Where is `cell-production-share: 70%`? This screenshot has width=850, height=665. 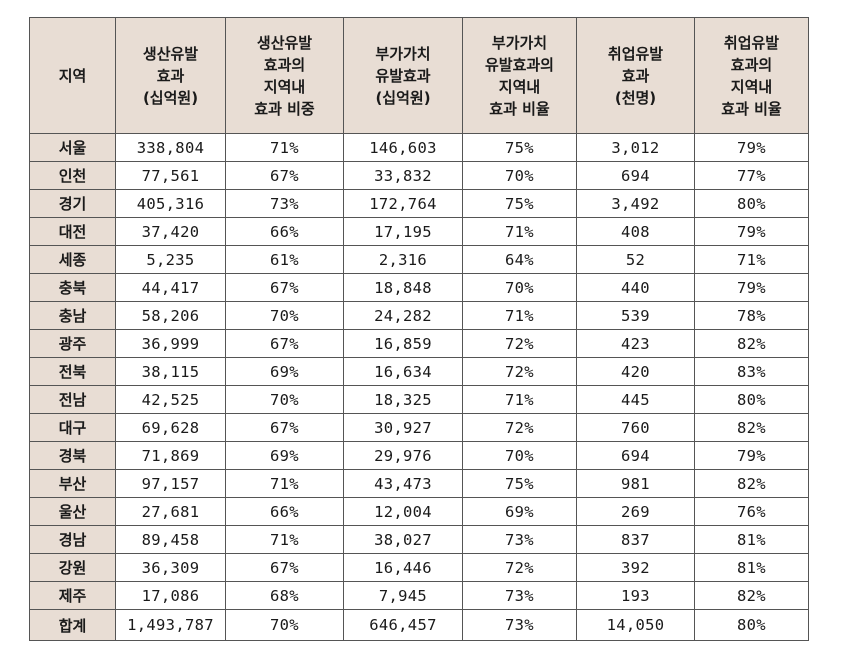 cell-production-share: 70% is located at coordinates (284, 315).